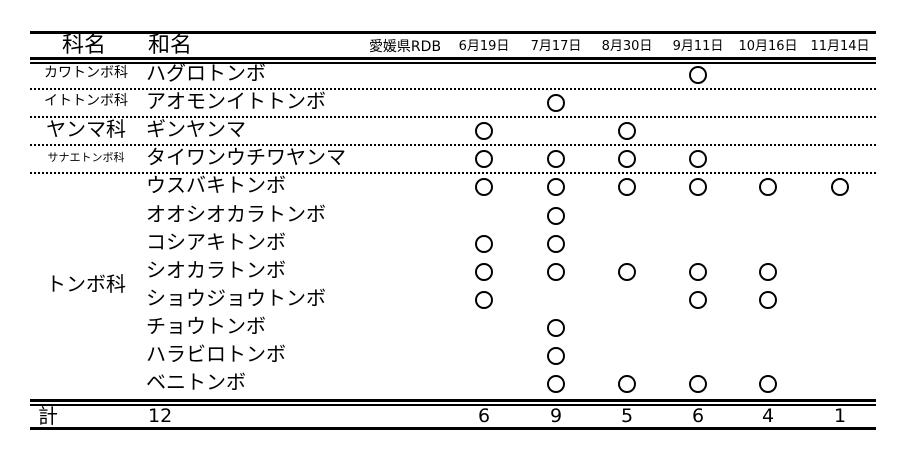 The image size is (898, 462). What do you see at coordinates (453, 428) in the screenshot?
I see `bottom-rule` at bounding box center [453, 428].